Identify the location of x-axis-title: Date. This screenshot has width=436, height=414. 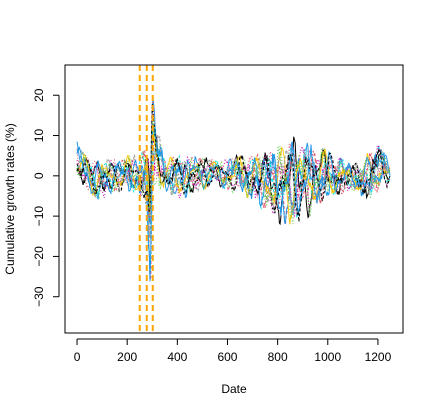
(234, 389).